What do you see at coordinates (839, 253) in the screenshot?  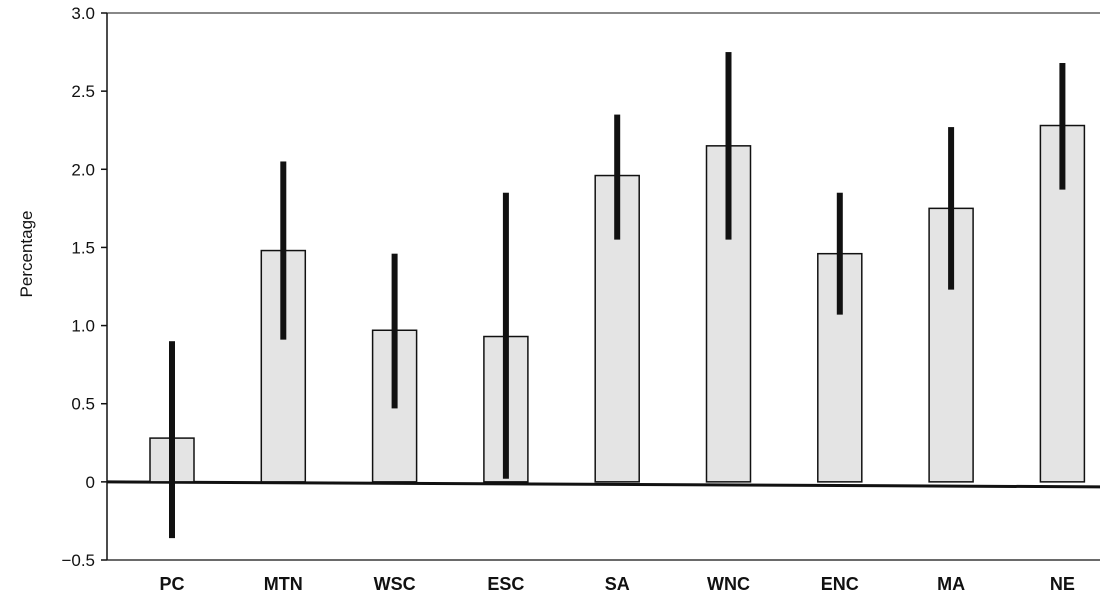 I see `error-bar-enc` at bounding box center [839, 253].